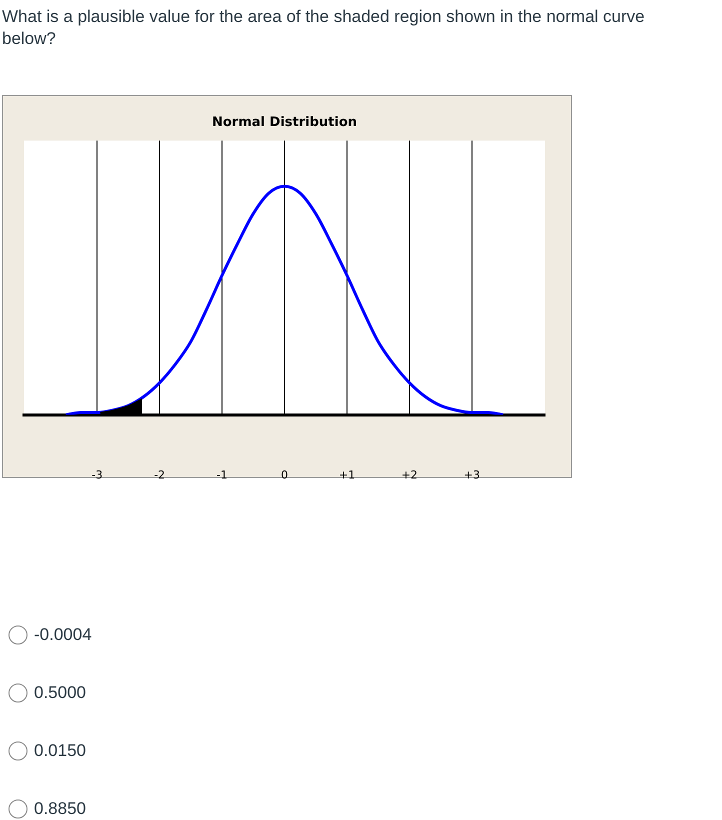 Image resolution: width=722 pixels, height=820 pixels. What do you see at coordinates (285, 122) in the screenshot?
I see `chart-title: Normal Distribution` at bounding box center [285, 122].